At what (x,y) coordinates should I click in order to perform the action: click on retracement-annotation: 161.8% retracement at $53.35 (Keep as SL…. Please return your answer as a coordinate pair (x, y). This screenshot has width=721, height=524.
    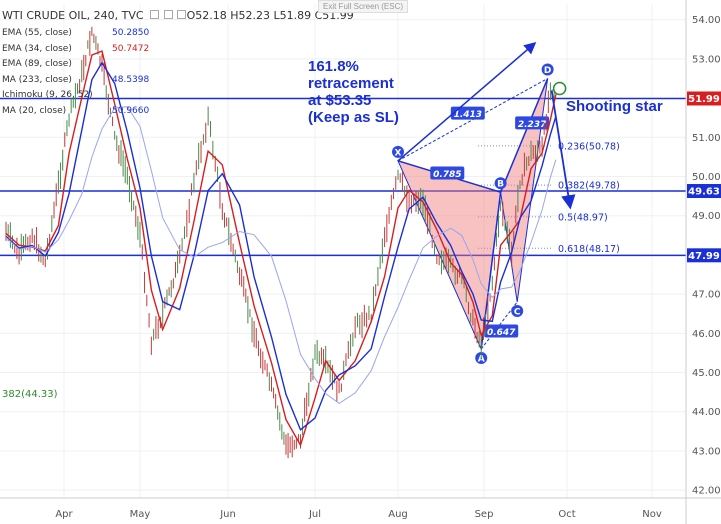
    Looking at the image, I should click on (353, 92).